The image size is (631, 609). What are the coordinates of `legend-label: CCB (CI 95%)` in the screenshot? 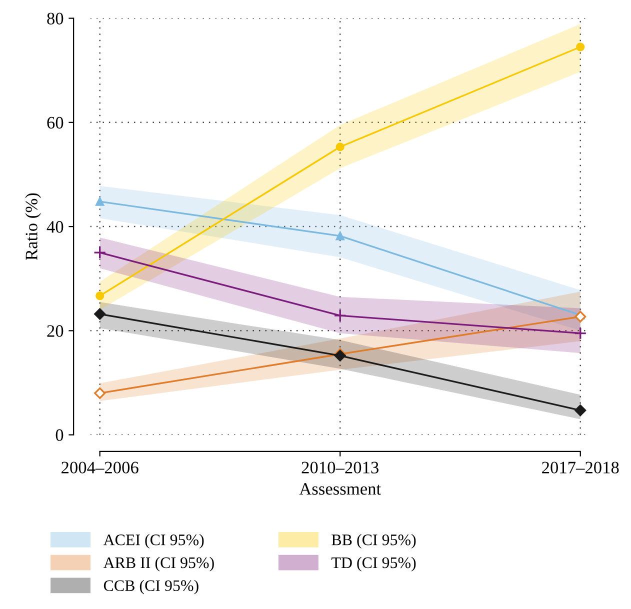 It's located at (151, 587).